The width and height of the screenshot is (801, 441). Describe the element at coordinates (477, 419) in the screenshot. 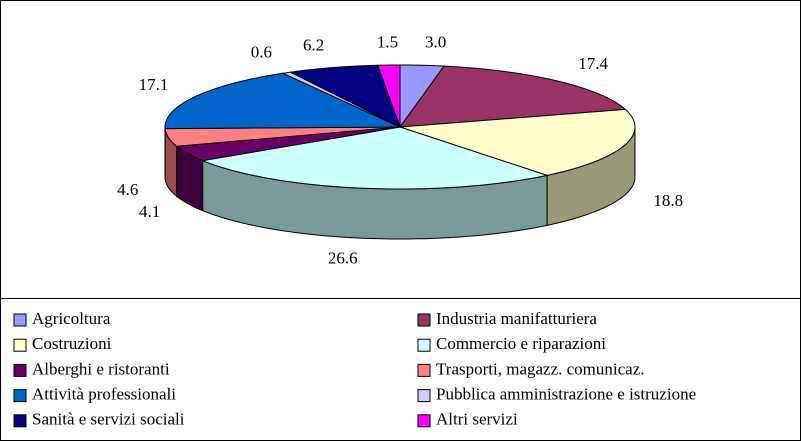

I see `legend-label: Altri servizi` at that location.